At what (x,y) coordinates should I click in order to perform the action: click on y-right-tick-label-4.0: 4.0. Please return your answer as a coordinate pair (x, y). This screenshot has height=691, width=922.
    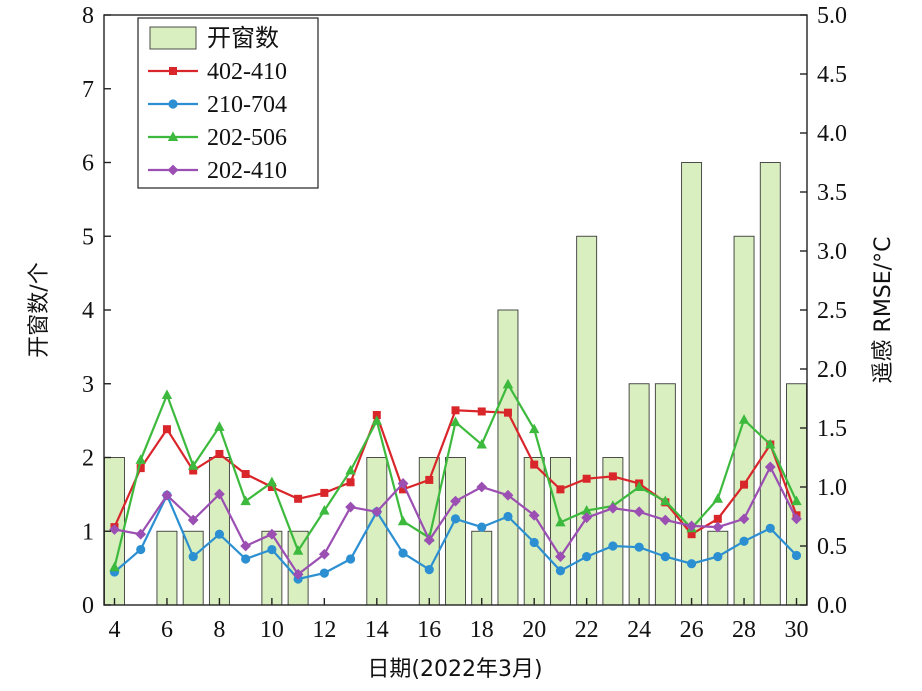
    Looking at the image, I should click on (832, 134).